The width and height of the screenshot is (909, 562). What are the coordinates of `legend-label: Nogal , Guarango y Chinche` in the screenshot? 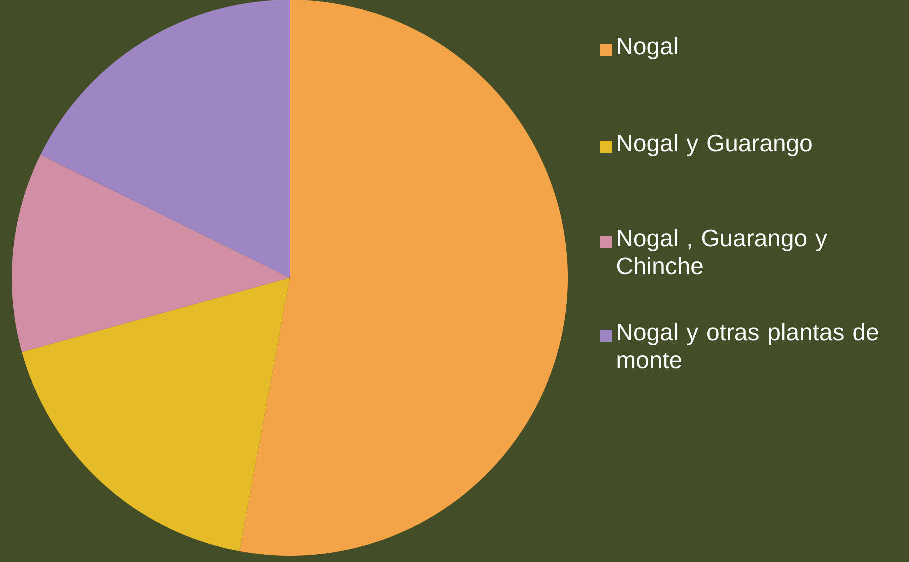 It's located at (722, 252).